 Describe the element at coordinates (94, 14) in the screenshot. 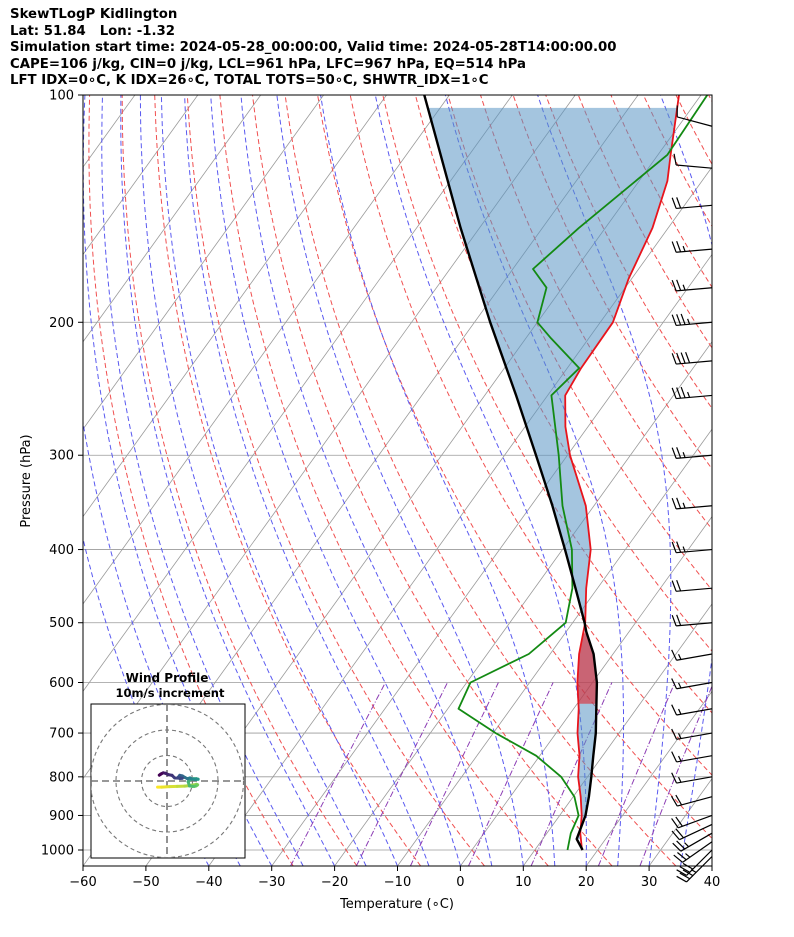

I see `chart-title: SkewTLogP Kidlington` at that location.